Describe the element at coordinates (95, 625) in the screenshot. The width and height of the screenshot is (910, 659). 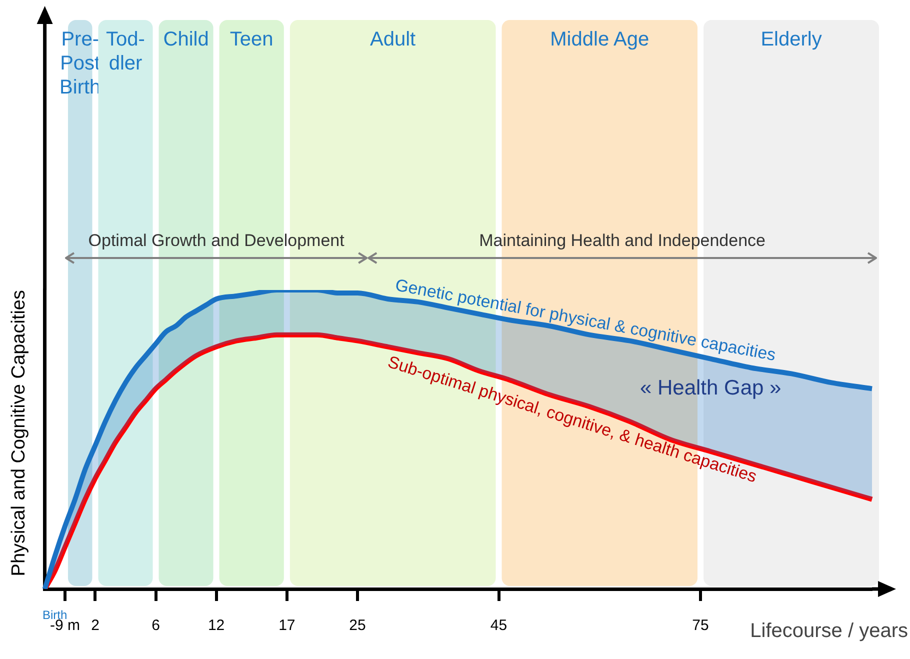
I see `x-tick-label: 2` at that location.